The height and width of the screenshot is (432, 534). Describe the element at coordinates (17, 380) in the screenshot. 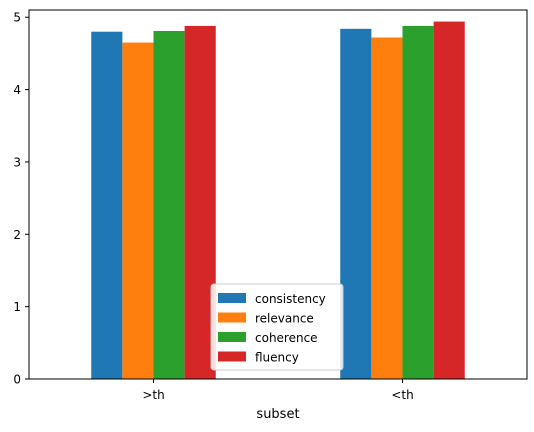

I see `y-tick-label: 0` at that location.